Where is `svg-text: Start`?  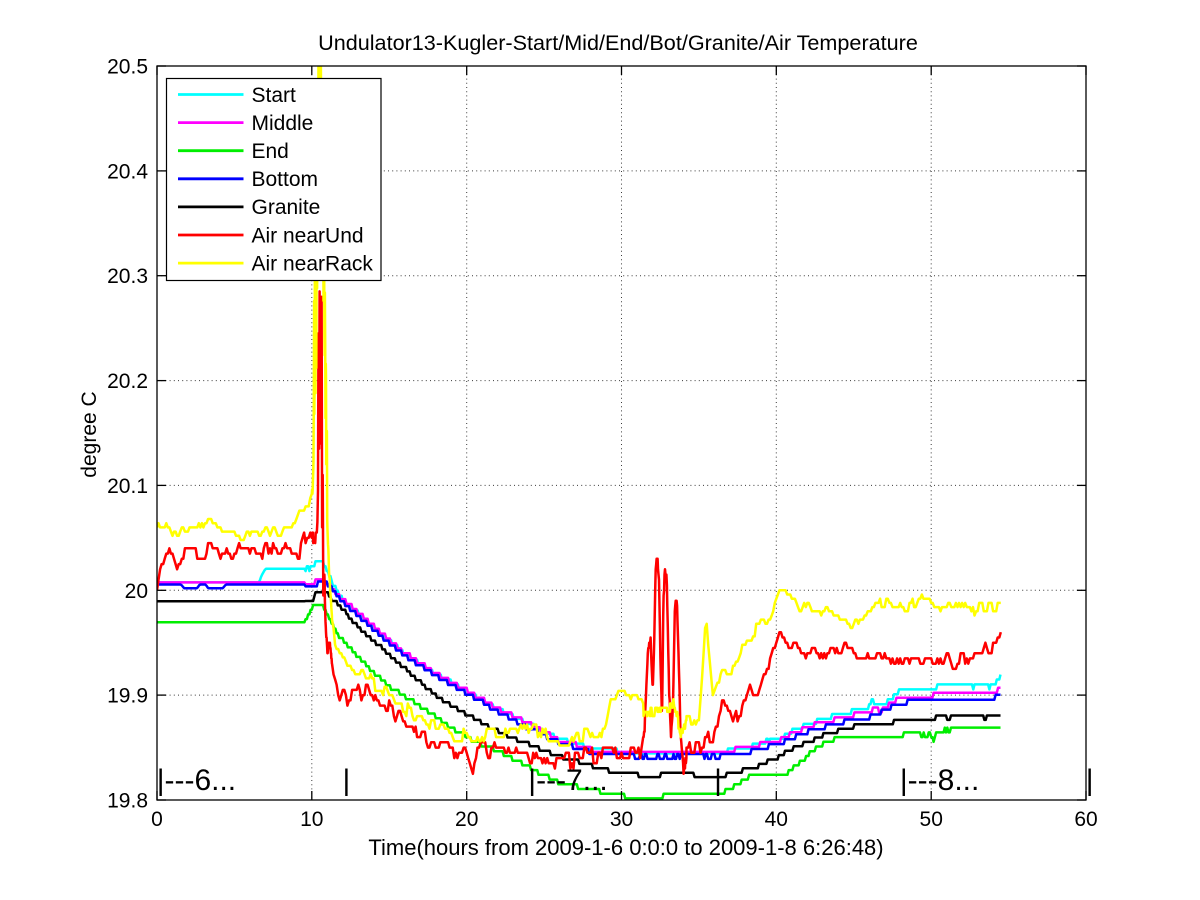
svg-text: Start is located at coordinates (274, 95).